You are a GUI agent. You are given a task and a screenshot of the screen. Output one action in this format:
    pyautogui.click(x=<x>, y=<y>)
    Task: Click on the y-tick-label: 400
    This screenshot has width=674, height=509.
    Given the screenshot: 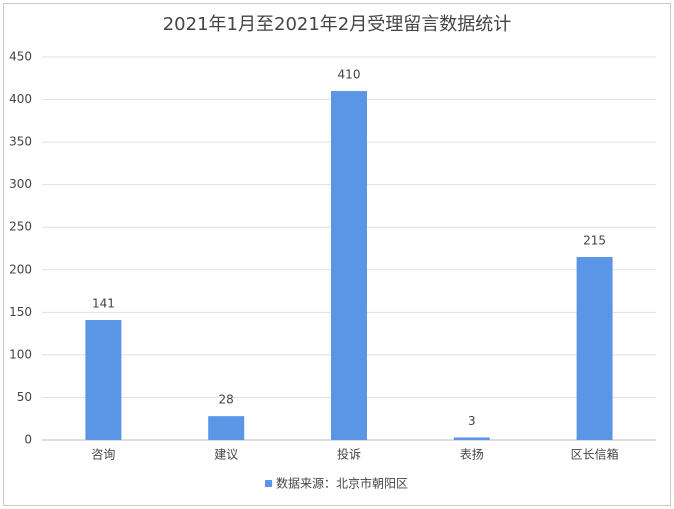 What is the action you would take?
    pyautogui.click(x=20, y=99)
    